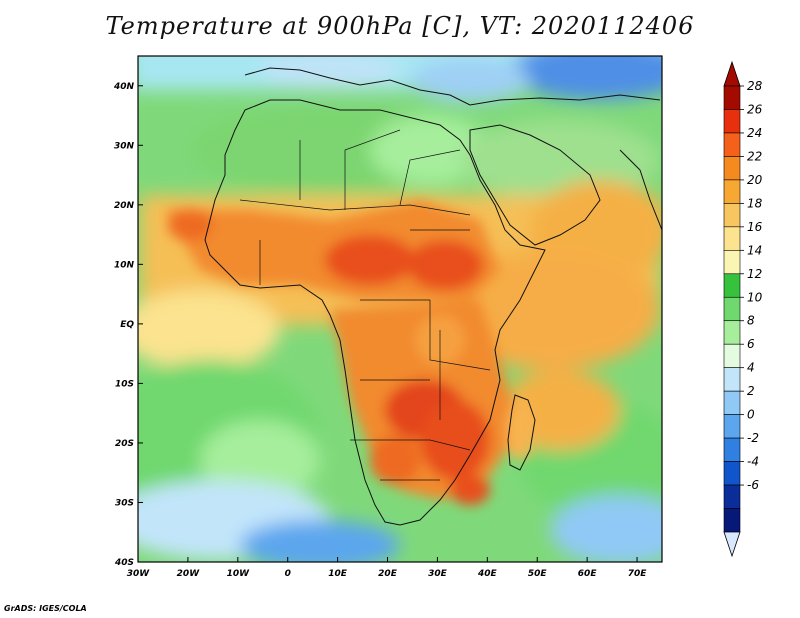 The width and height of the screenshot is (800, 618). Describe the element at coordinates (751, 415) in the screenshot. I see `colorbar-label: 0` at that location.